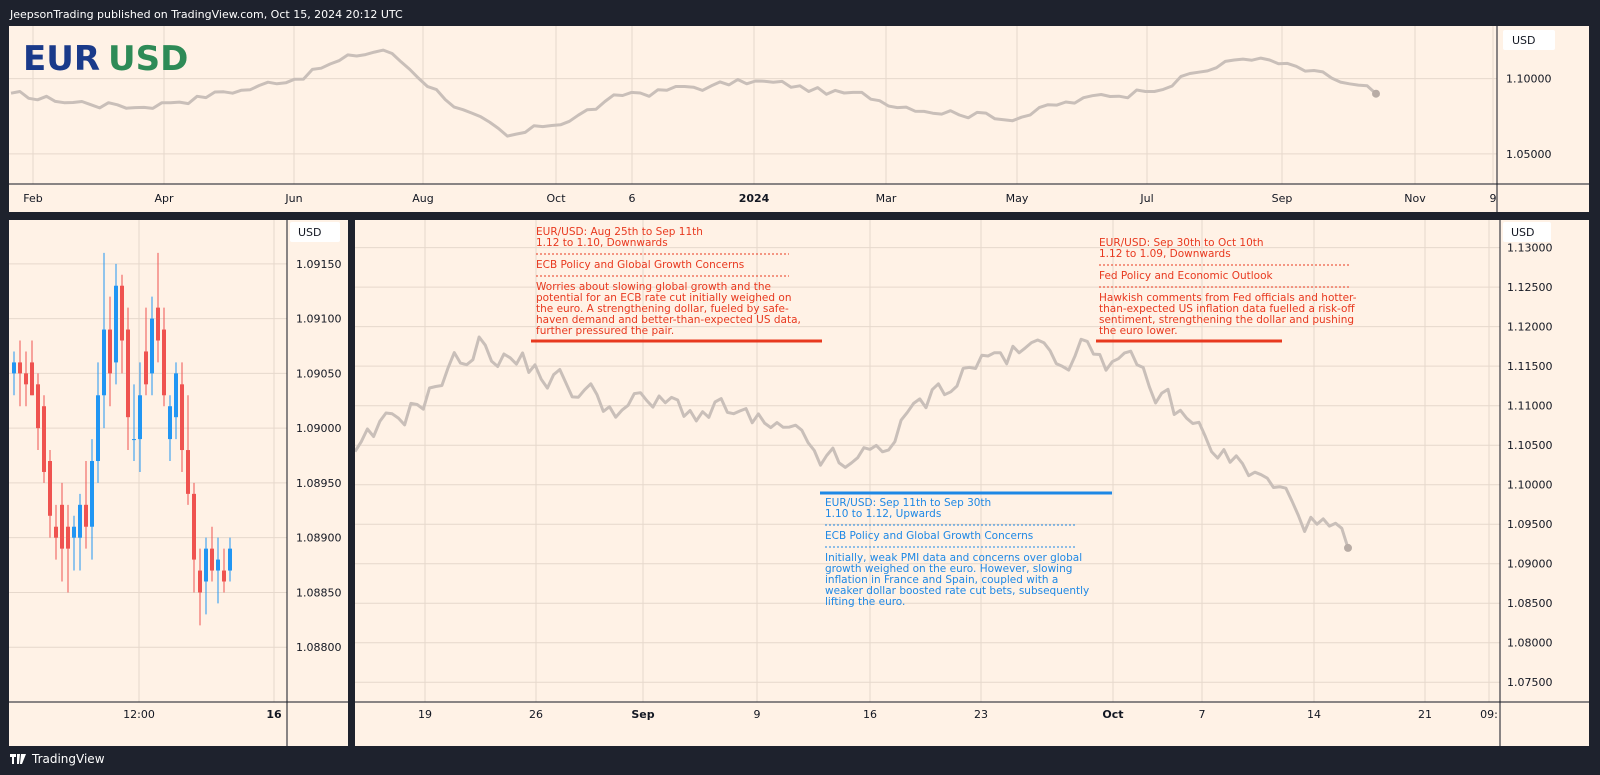  I want to click on time-label: 16, so click(870, 714).